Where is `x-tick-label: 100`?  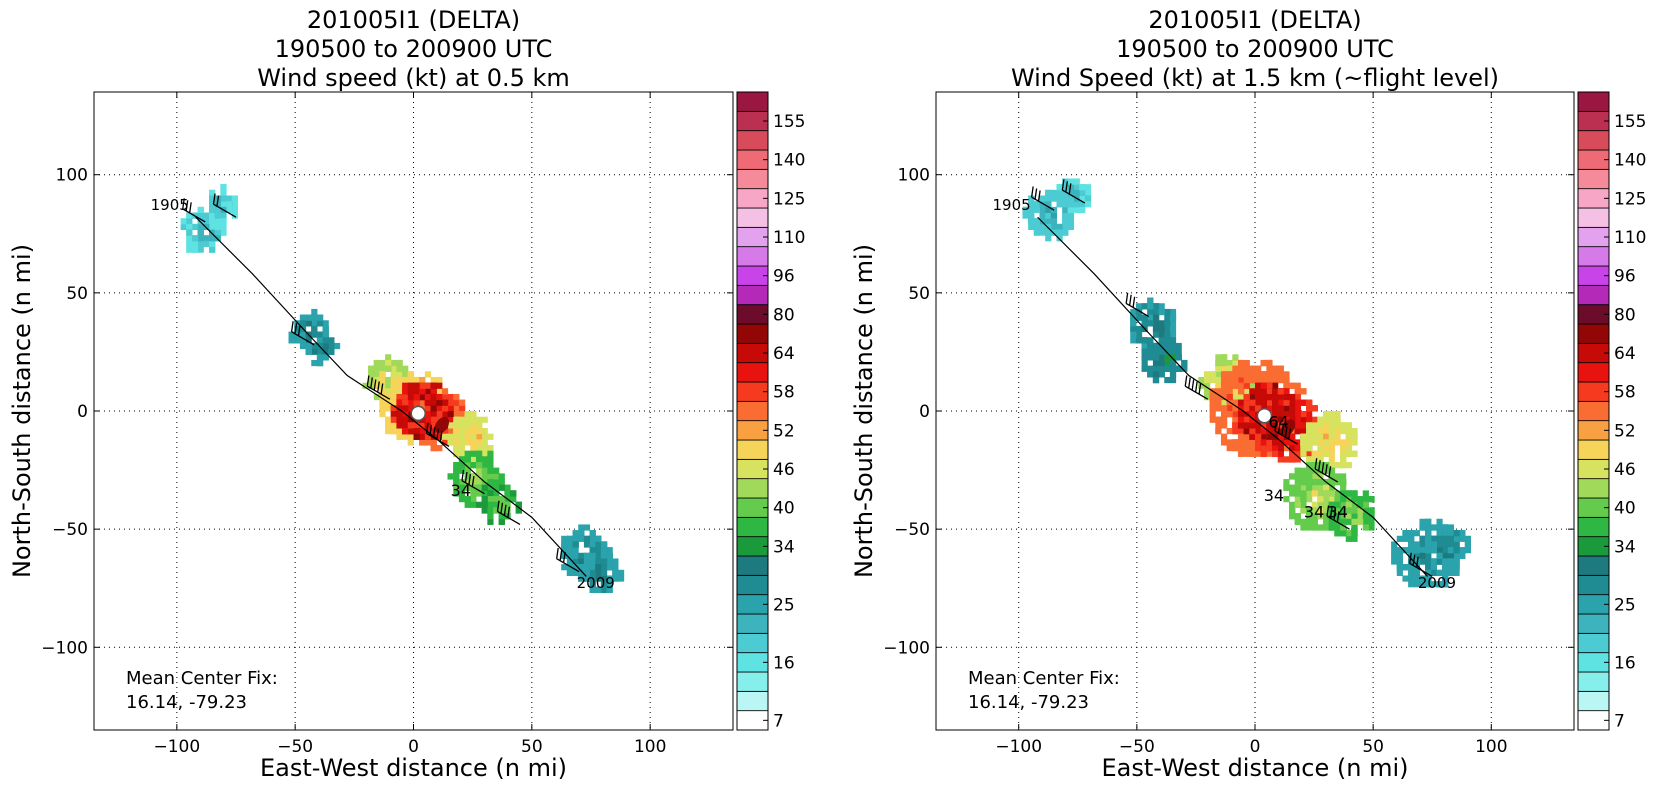 x-tick-label: 100 is located at coordinates (650, 747).